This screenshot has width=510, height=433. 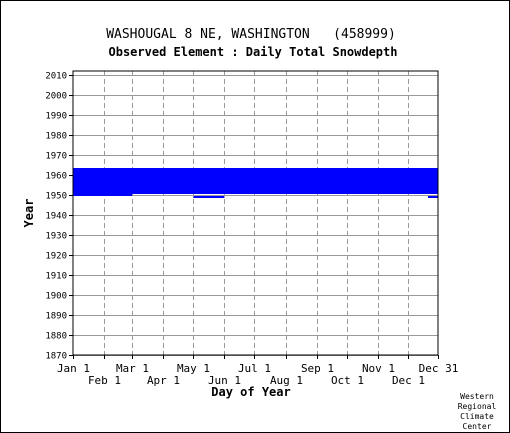 I want to click on data-series, so click(x=255, y=183).